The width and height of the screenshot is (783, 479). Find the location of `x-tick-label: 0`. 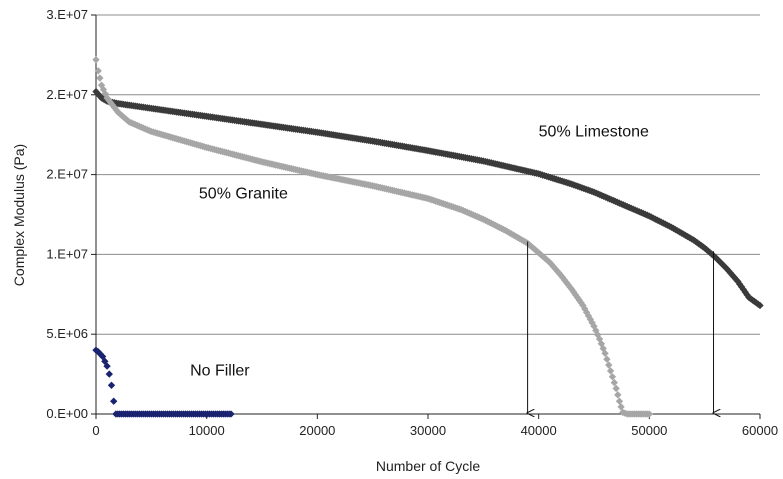

x-tick-label: 0 is located at coordinates (95, 430).